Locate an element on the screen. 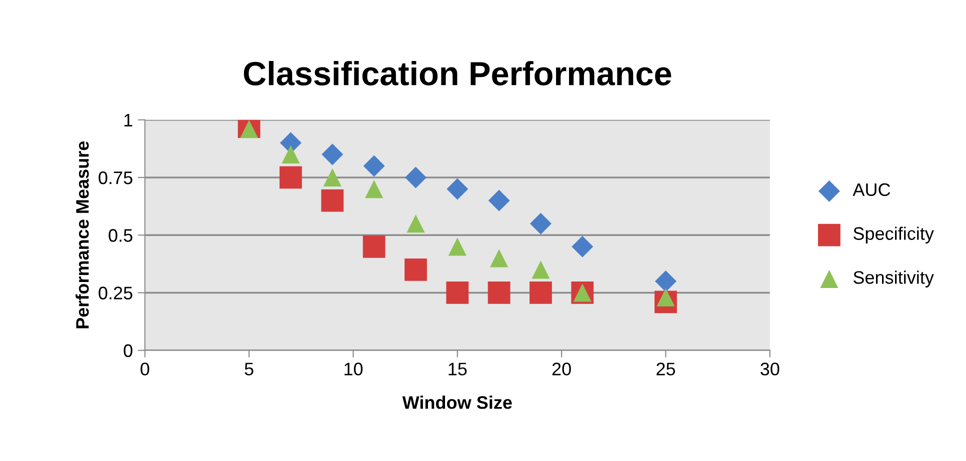 This screenshot has height=461, width=966. x-tick-label: 15 is located at coordinates (457, 369).